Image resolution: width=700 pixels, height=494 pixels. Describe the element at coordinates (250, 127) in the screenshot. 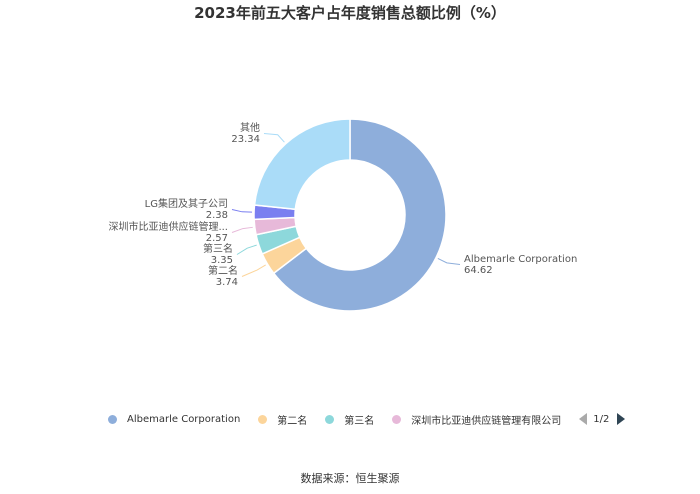

I see `slice-label-6: 其他` at that location.